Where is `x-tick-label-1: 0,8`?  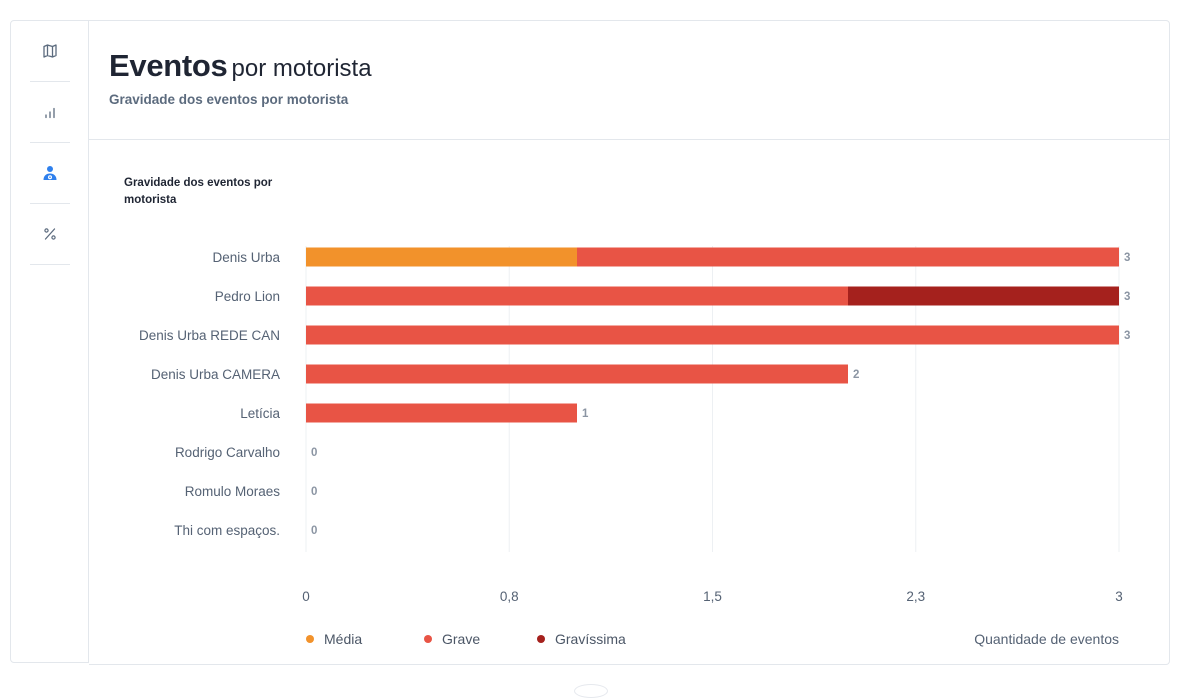 x-tick-label-1: 0,8 is located at coordinates (509, 596).